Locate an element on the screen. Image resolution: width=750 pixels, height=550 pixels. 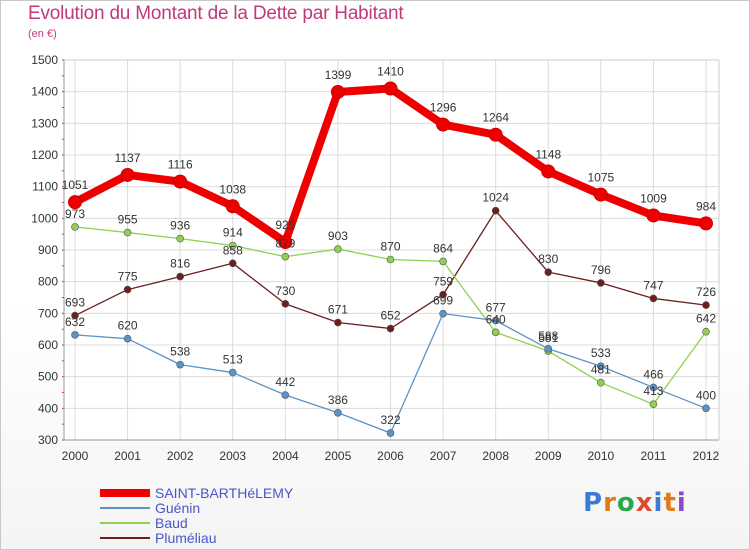
data-label: 830 is located at coordinates (548, 259).